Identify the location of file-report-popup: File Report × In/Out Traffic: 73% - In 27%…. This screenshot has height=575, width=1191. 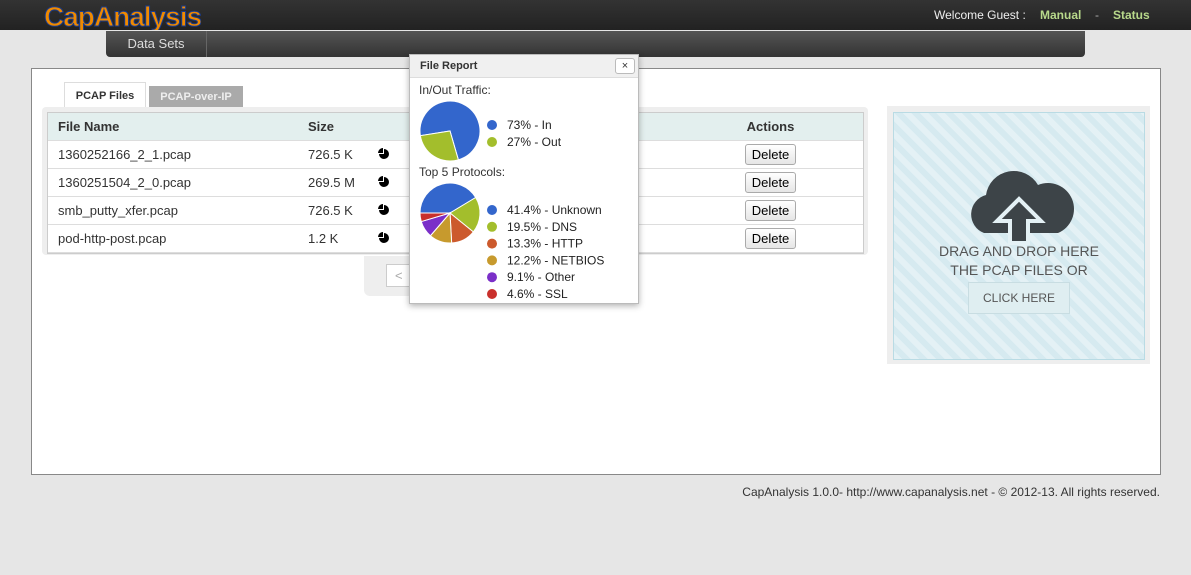
(524, 179).